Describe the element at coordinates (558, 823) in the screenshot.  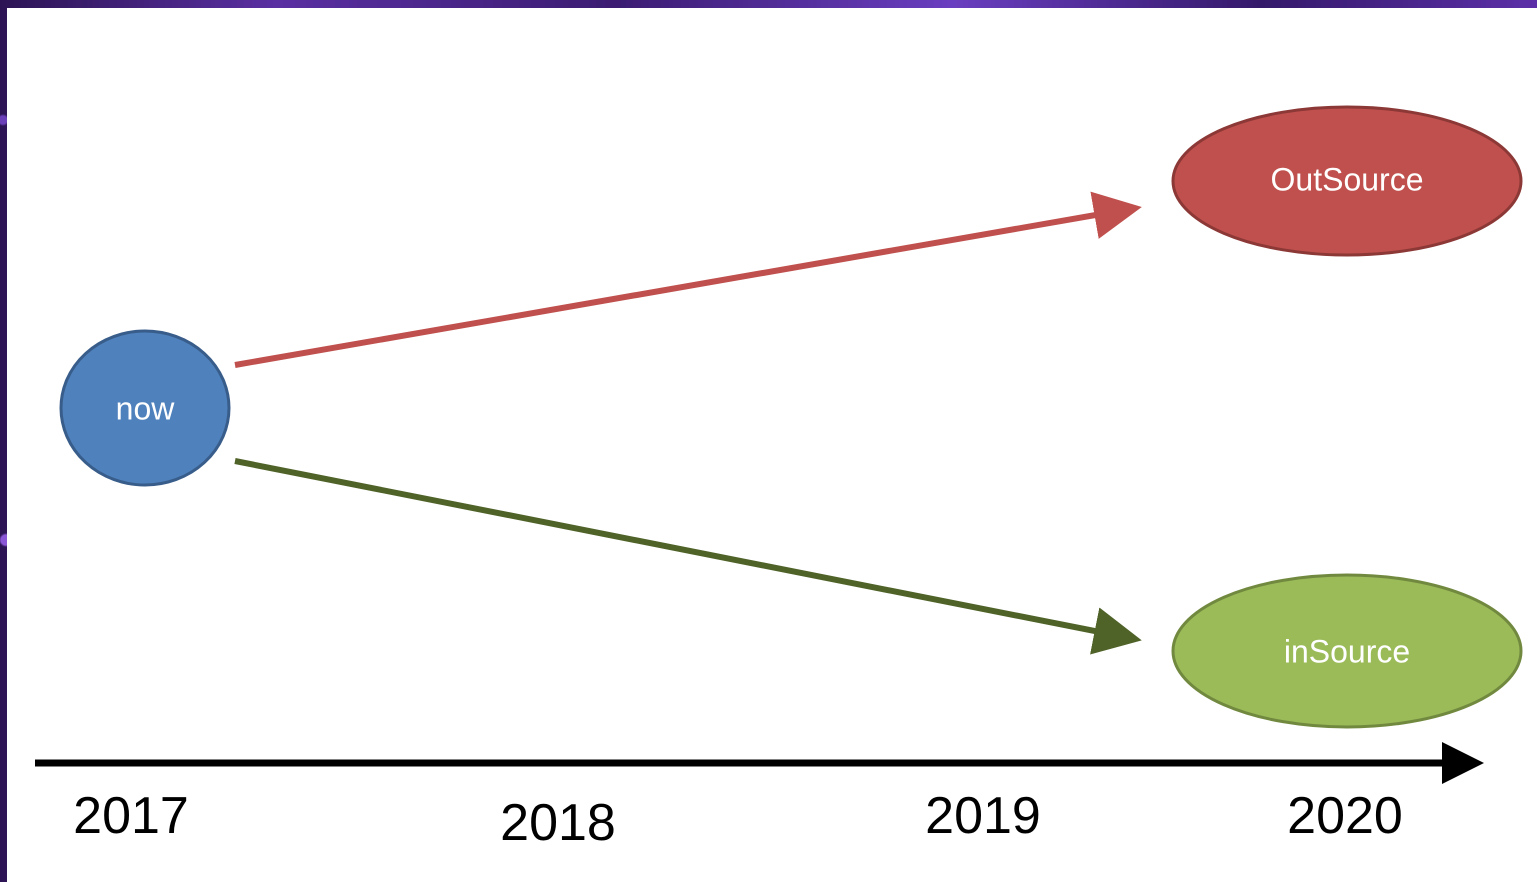
I see `year-label-2018: 2018` at that location.